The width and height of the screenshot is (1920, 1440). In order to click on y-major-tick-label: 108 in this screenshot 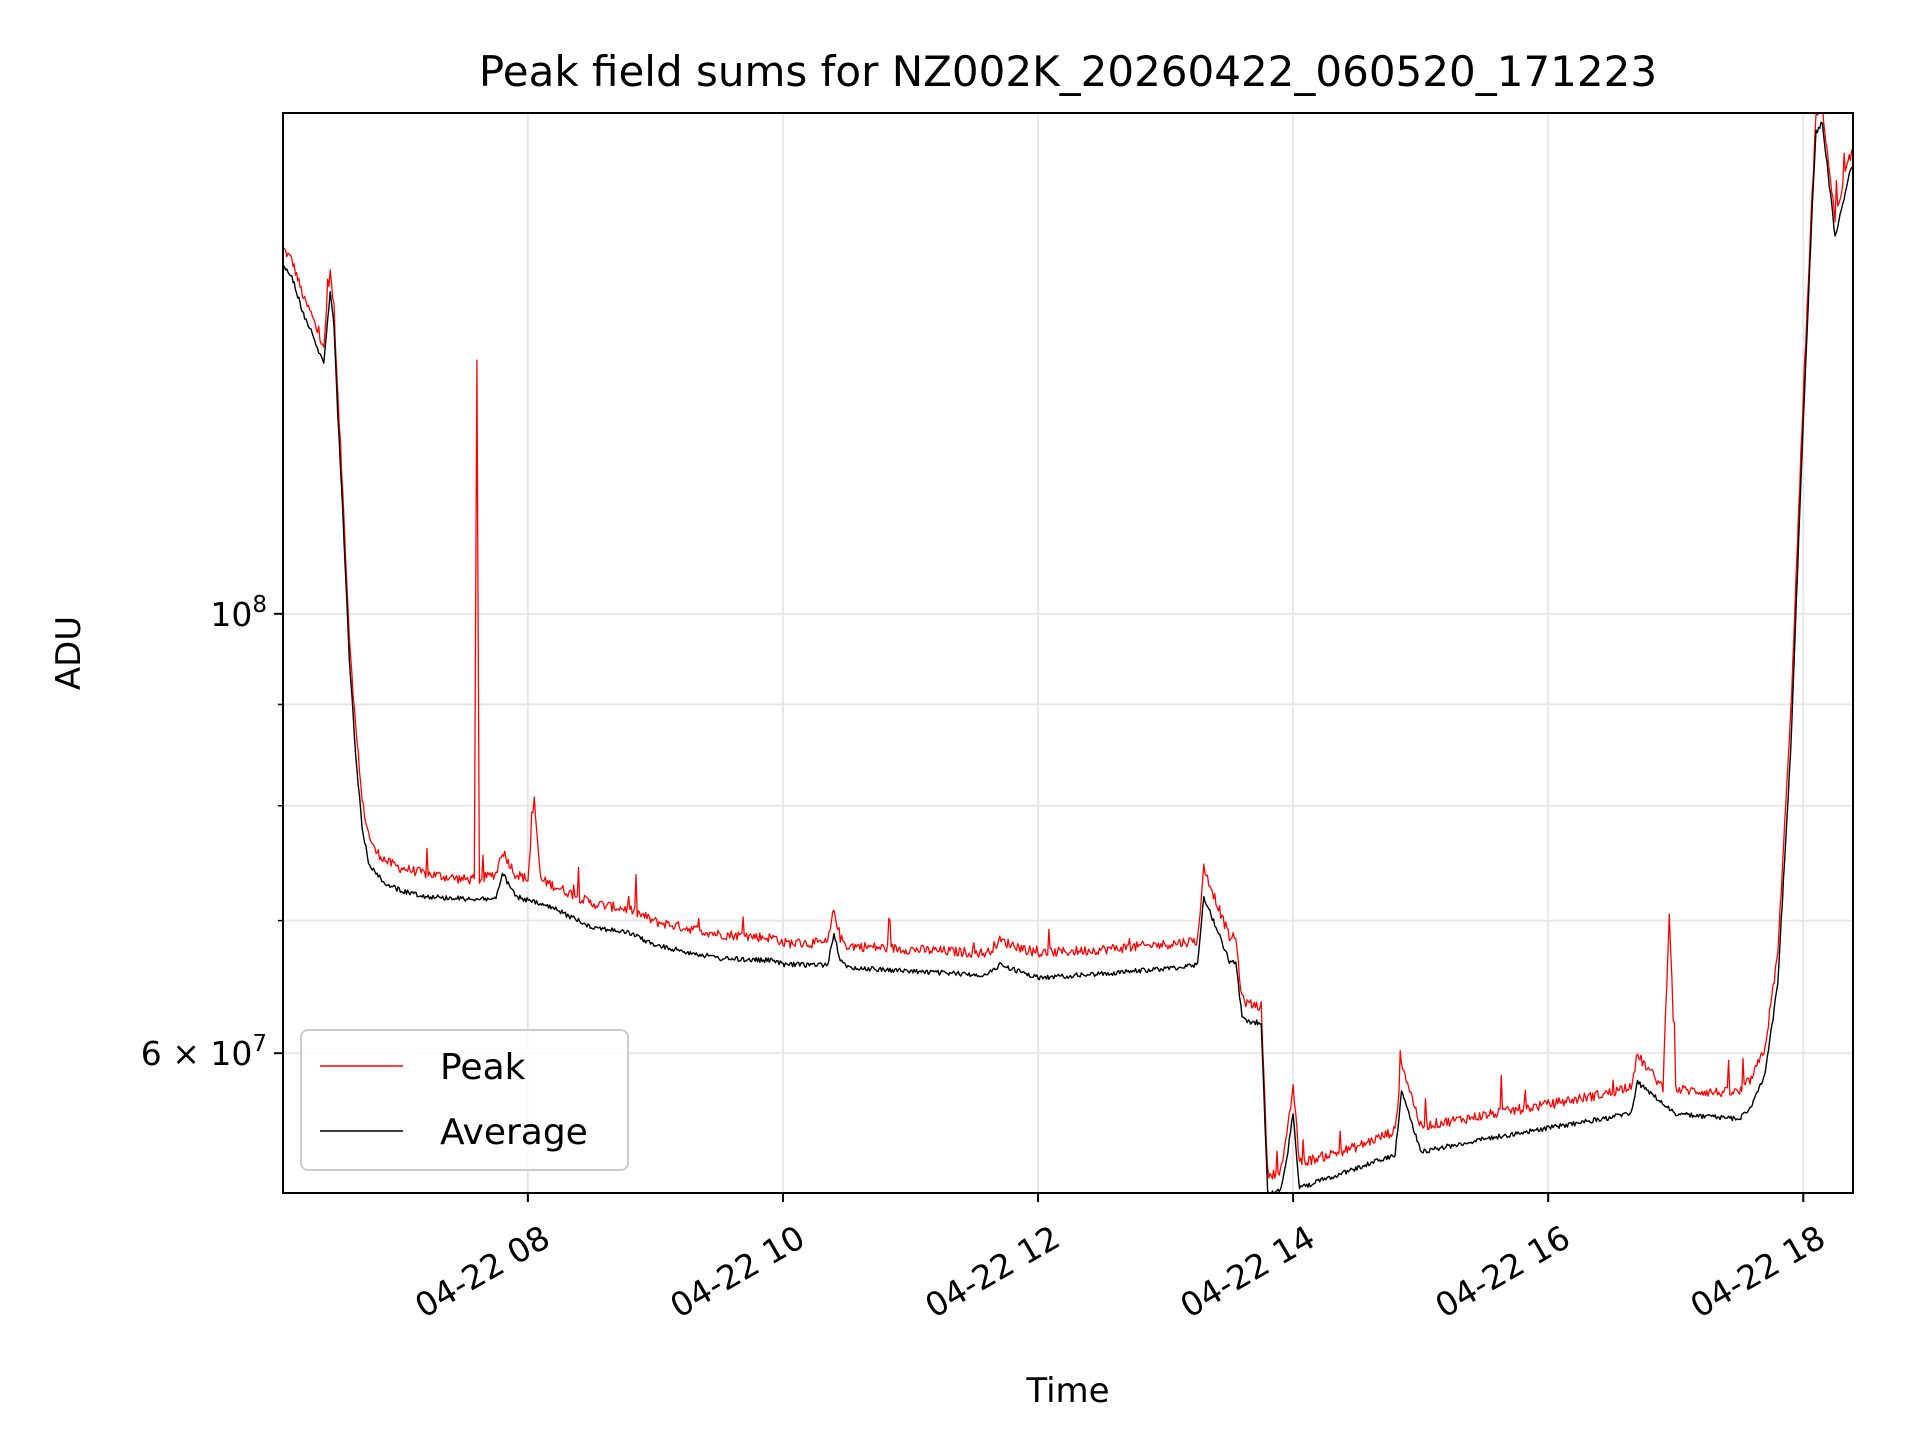, I will do `click(238, 613)`.